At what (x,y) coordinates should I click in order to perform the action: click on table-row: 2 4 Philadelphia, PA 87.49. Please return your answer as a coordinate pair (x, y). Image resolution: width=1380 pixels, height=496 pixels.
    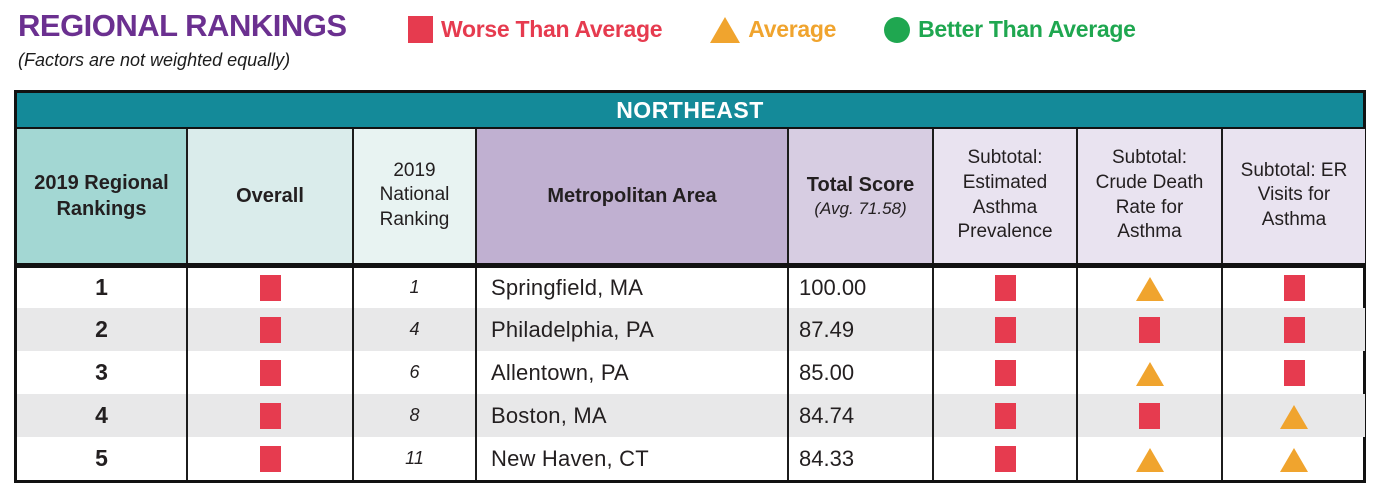
    Looking at the image, I should click on (691, 329).